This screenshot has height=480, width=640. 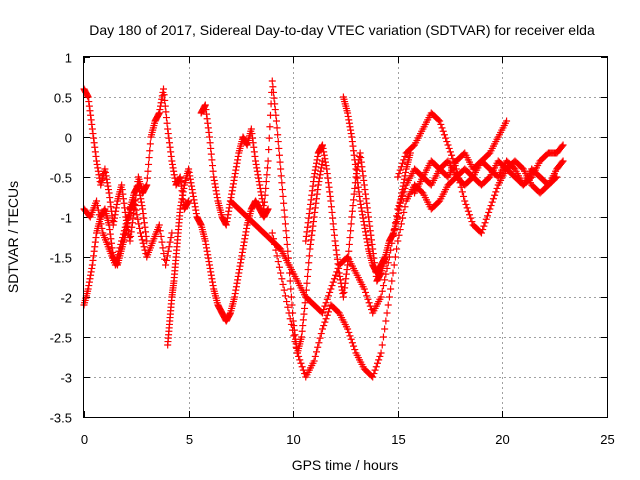 What do you see at coordinates (68, 138) in the screenshot?
I see `y-tick-label: 0` at bounding box center [68, 138].